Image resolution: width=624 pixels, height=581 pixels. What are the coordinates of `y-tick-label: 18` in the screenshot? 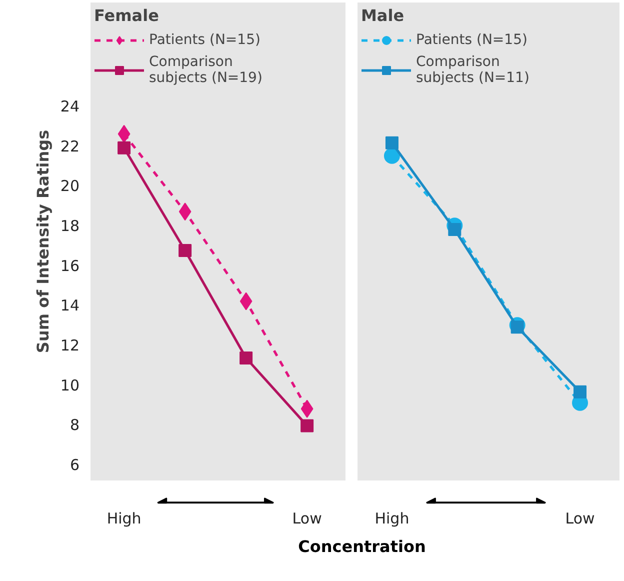 It's located at (70, 226).